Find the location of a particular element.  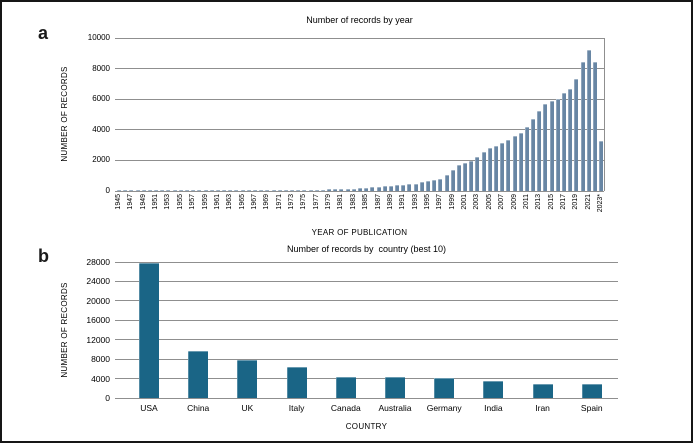

bar-2006 is located at coordinates (495, 168).